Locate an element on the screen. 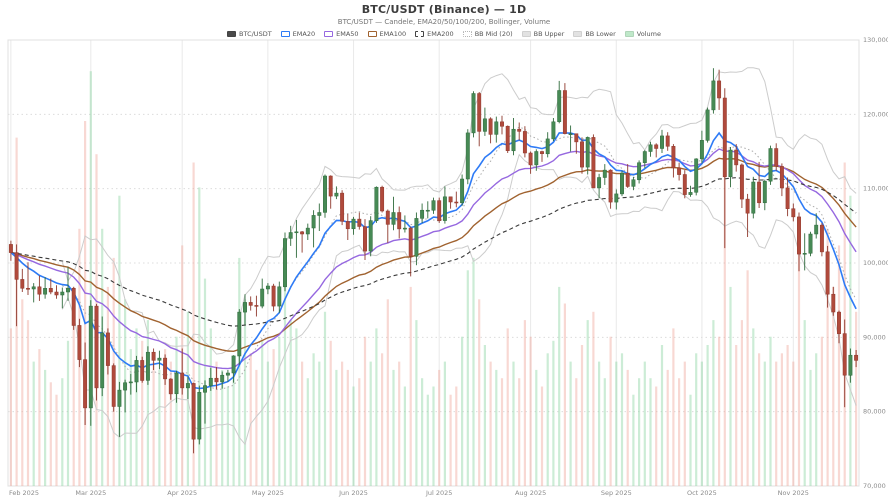  y-tick-label: 100,000 is located at coordinates (875, 263).